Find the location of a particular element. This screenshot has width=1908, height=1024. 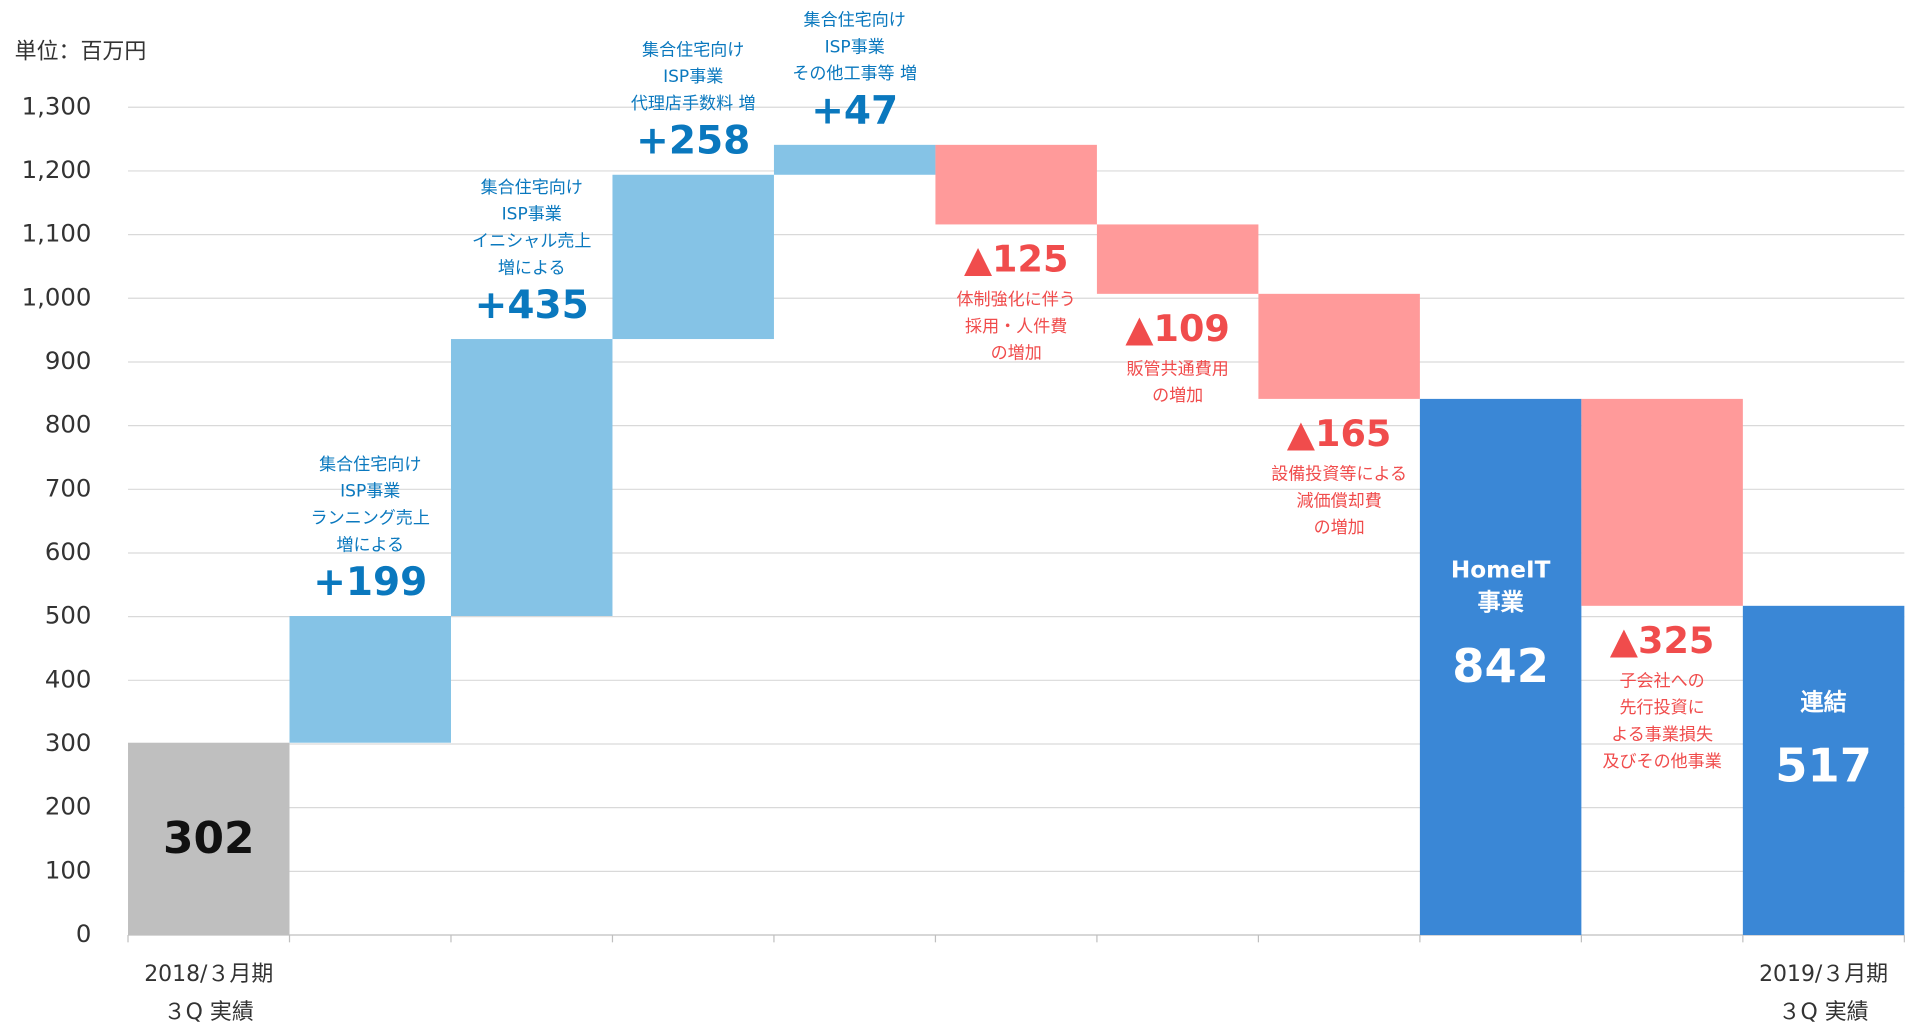

value-label: 842 is located at coordinates (1500, 666).